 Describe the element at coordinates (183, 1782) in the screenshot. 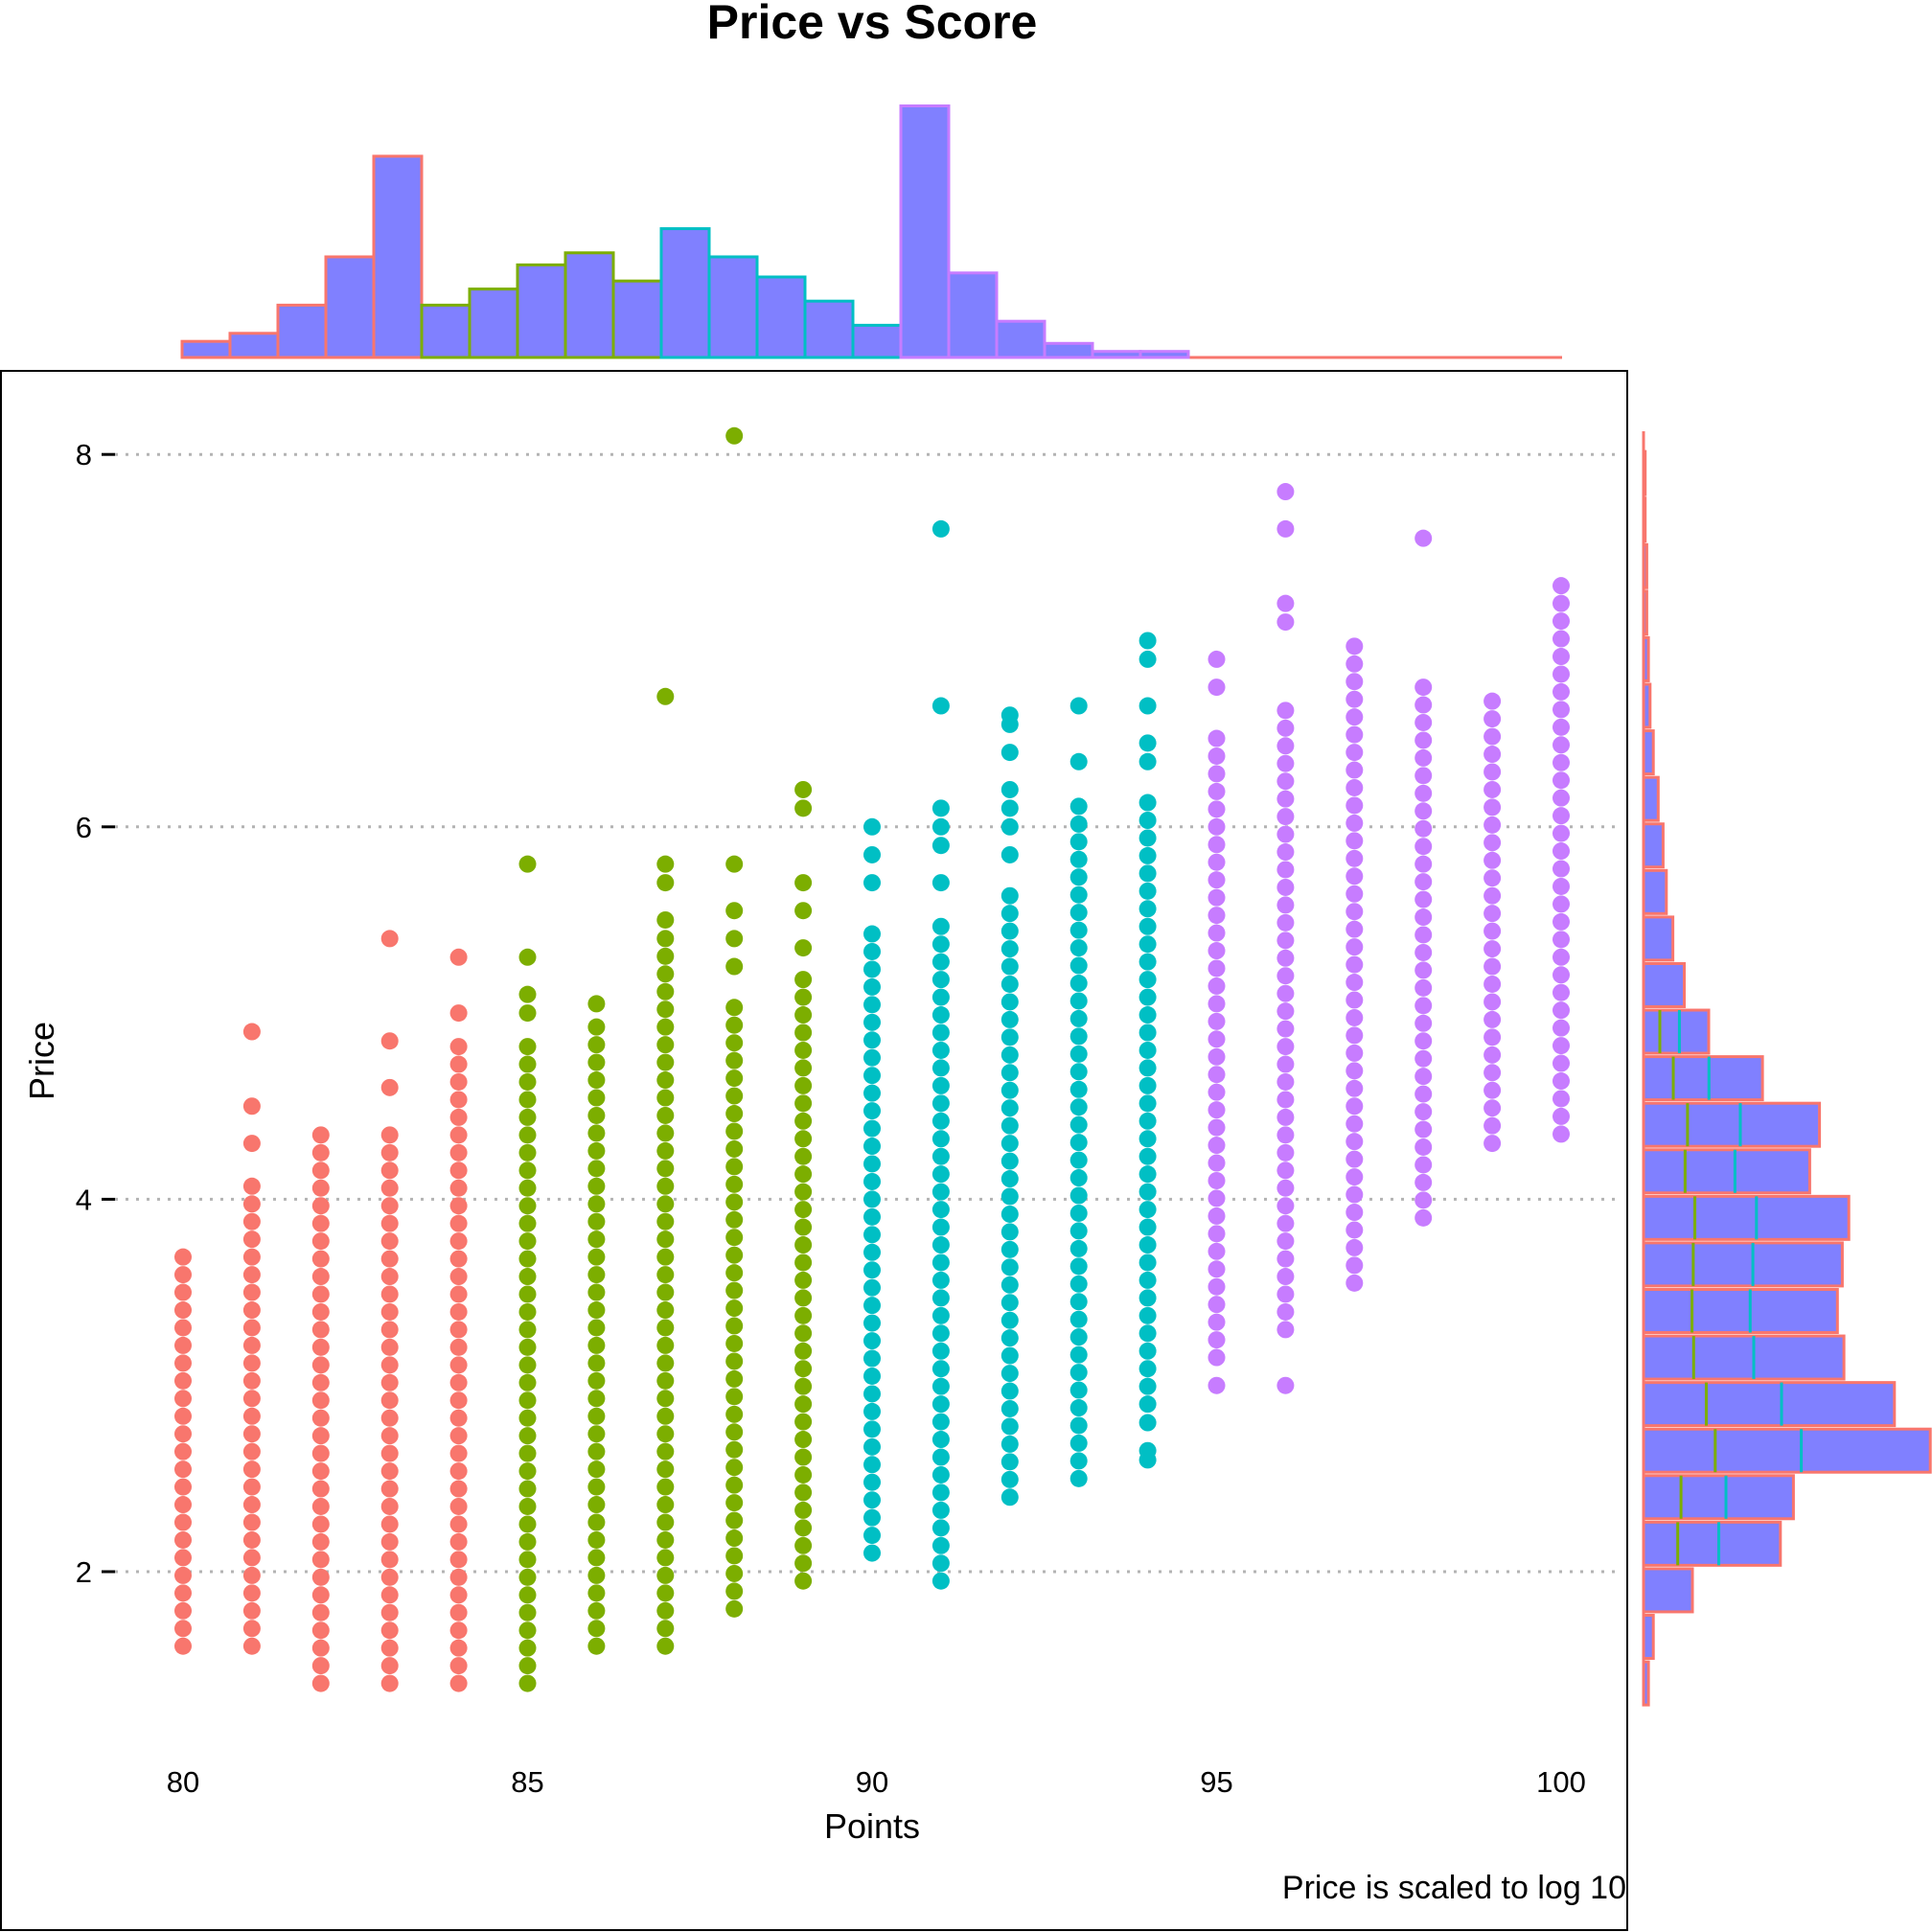

I see `x-tick-label: 80` at that location.